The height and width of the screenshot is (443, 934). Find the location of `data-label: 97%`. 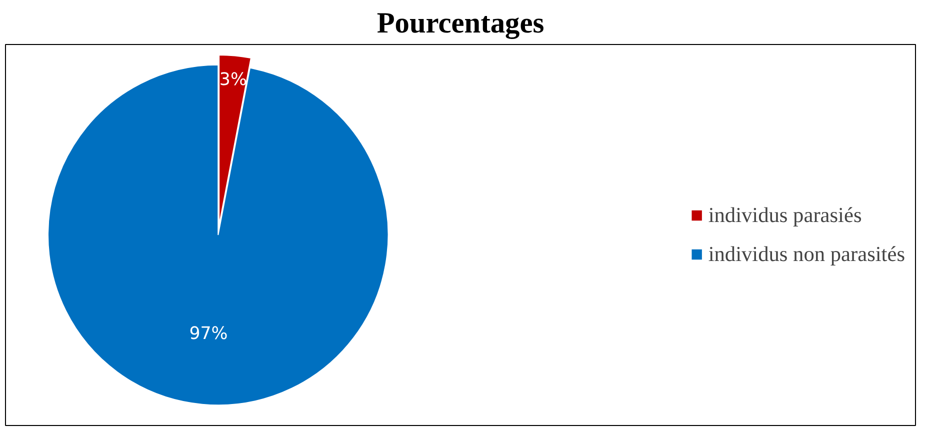

data-label: 97% is located at coordinates (208, 334).